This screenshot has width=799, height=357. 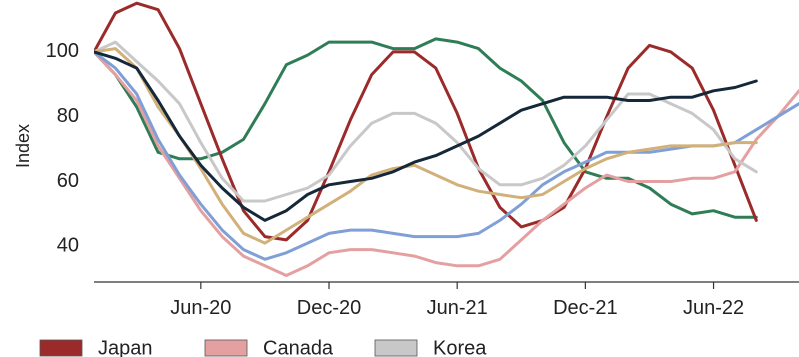 What do you see at coordinates (68, 246) in the screenshot?
I see `y-tick-label: 40` at bounding box center [68, 246].